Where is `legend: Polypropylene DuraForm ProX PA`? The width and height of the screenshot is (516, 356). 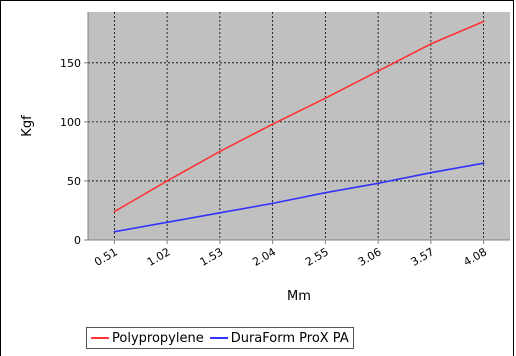 legend: Polypropylene DuraForm ProX PA is located at coordinates (220, 338).